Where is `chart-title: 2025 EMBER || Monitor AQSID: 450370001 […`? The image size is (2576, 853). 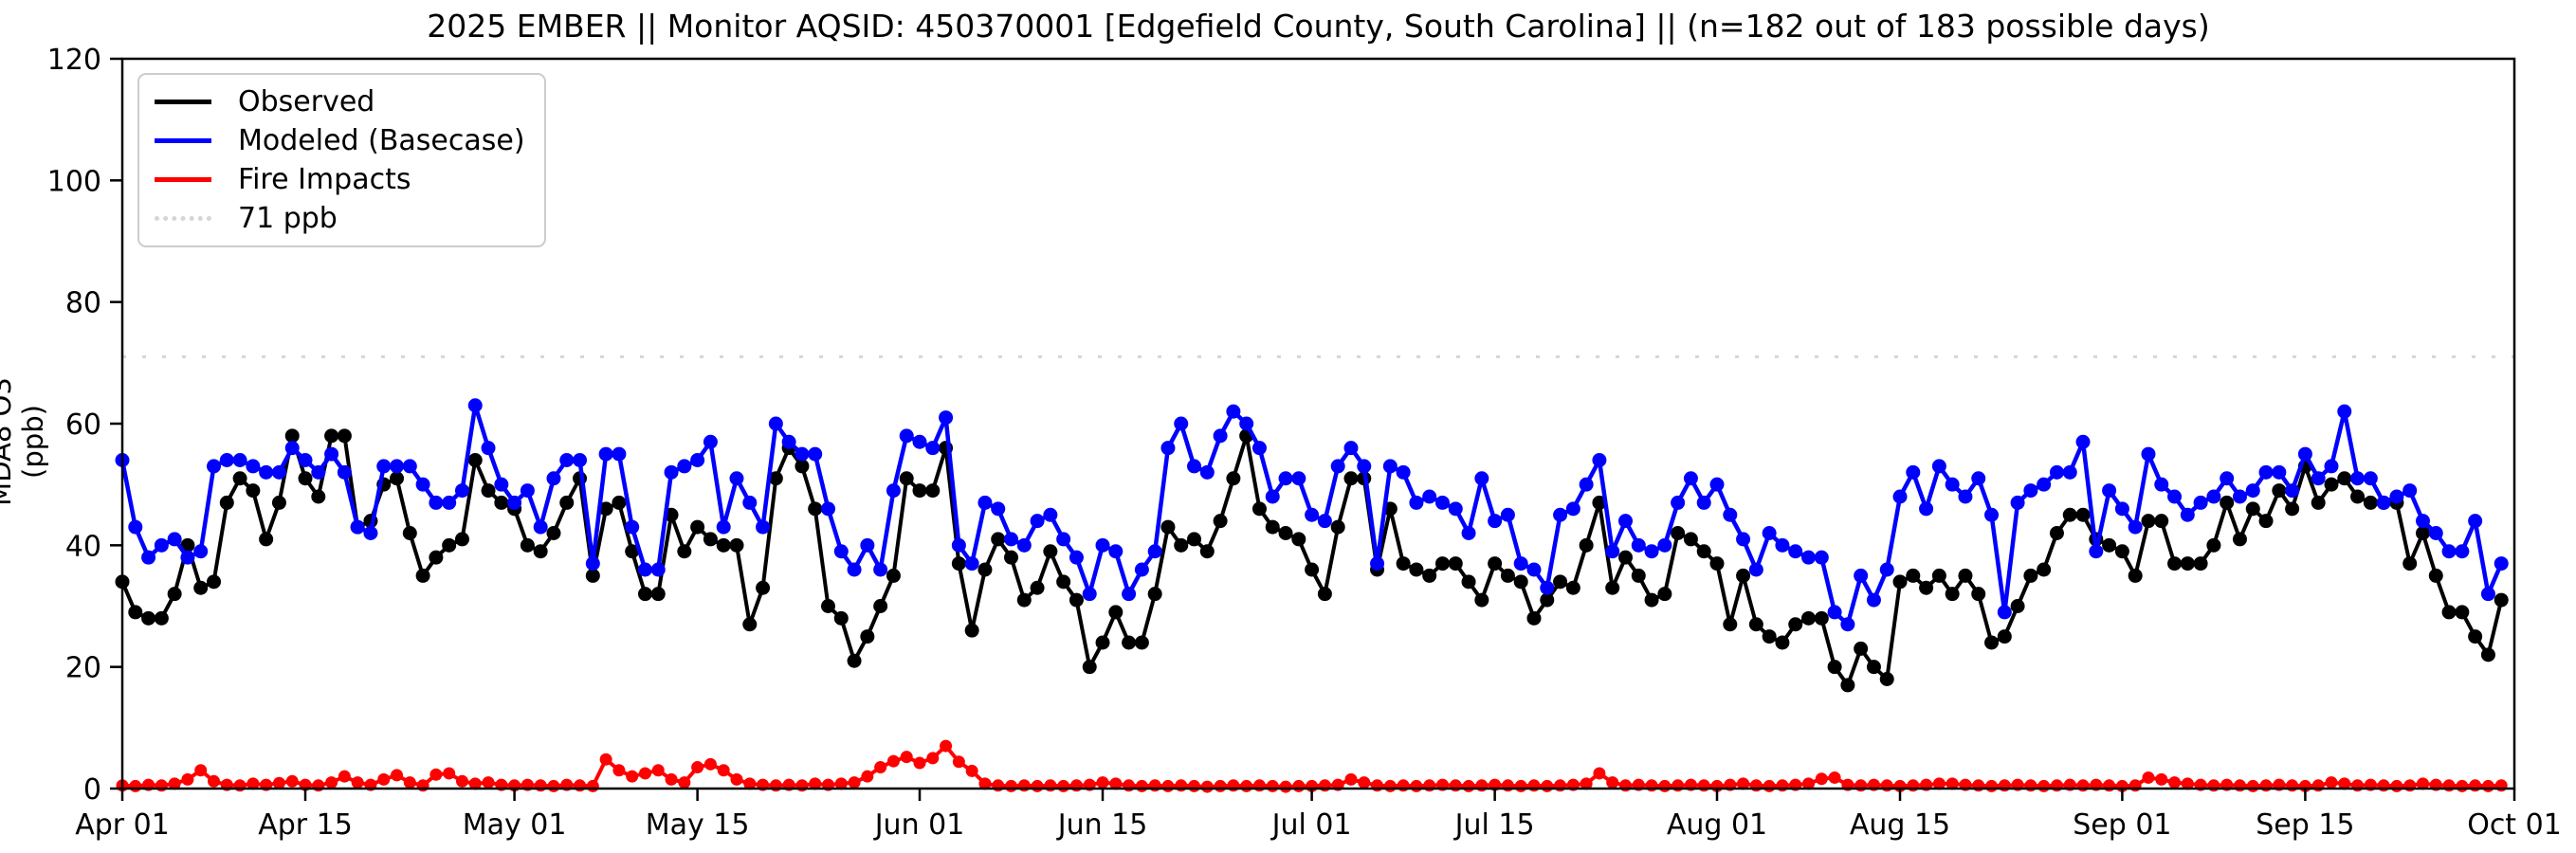 chart-title: 2025 EMBER || Monitor AQSID: 450370001 [… is located at coordinates (1318, 26).